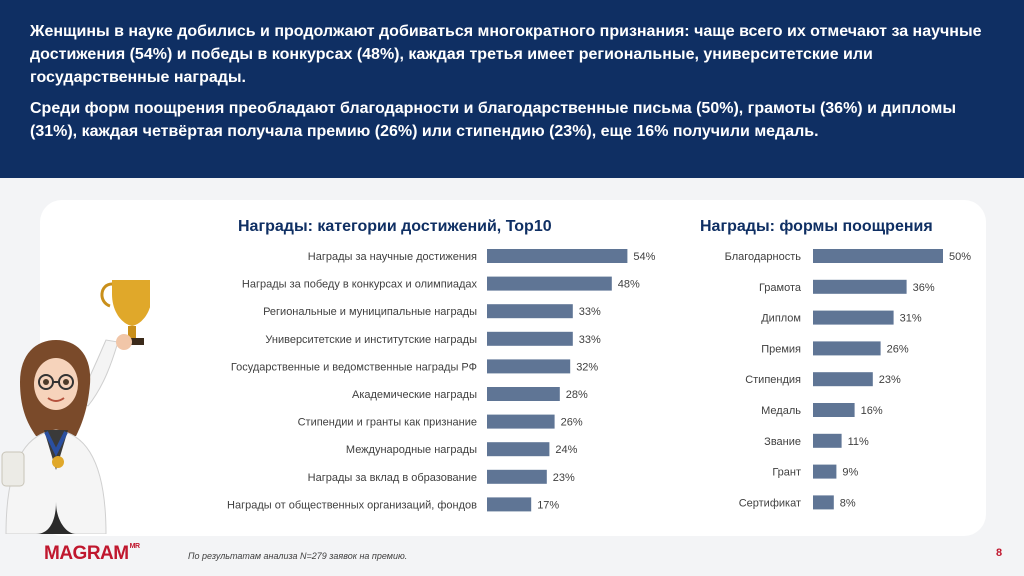  Describe the element at coordinates (781, 319) in the screenshot. I see `chart2-category-label: Диплом` at that location.